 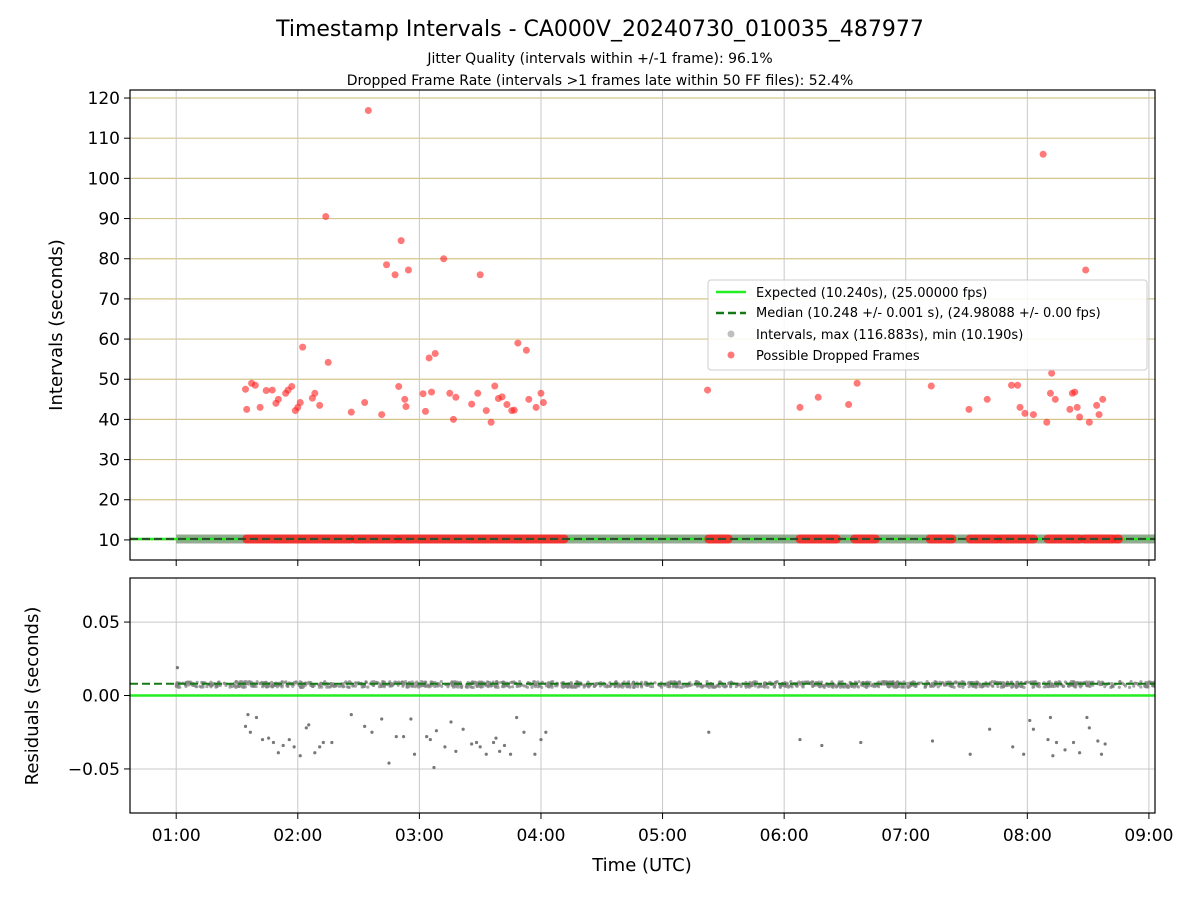 I want to click on intervals-y-ticks: 10 20 30 40 50 60 70 80 90 100 110 120, so click(x=109, y=320).